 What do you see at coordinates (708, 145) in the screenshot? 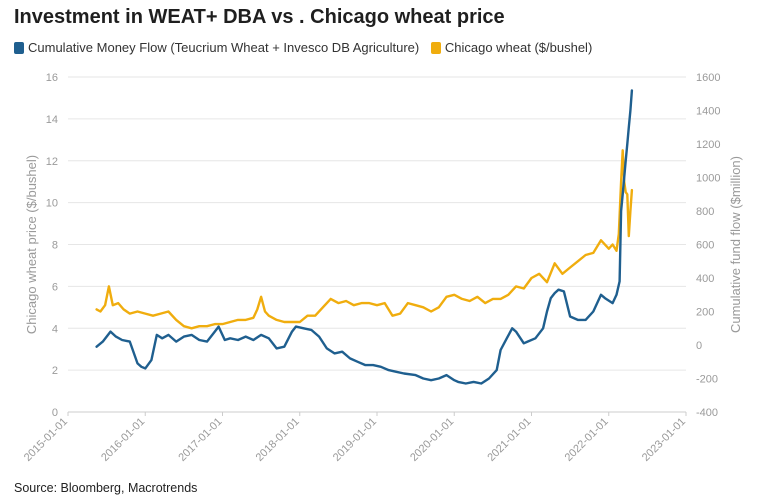
I see `y-right-tick-label: 1200` at bounding box center [708, 145].